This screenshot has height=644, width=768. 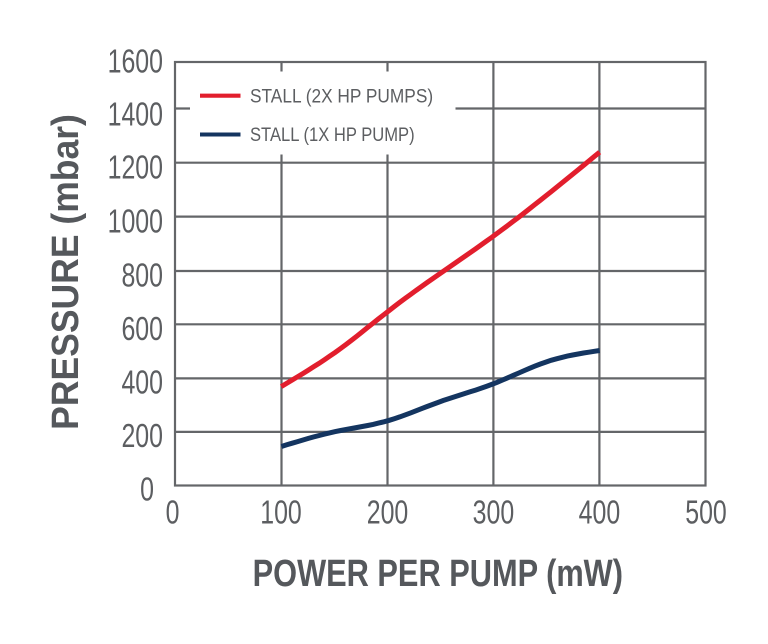 I want to click on svg-text: 100, so click(x=281, y=513).